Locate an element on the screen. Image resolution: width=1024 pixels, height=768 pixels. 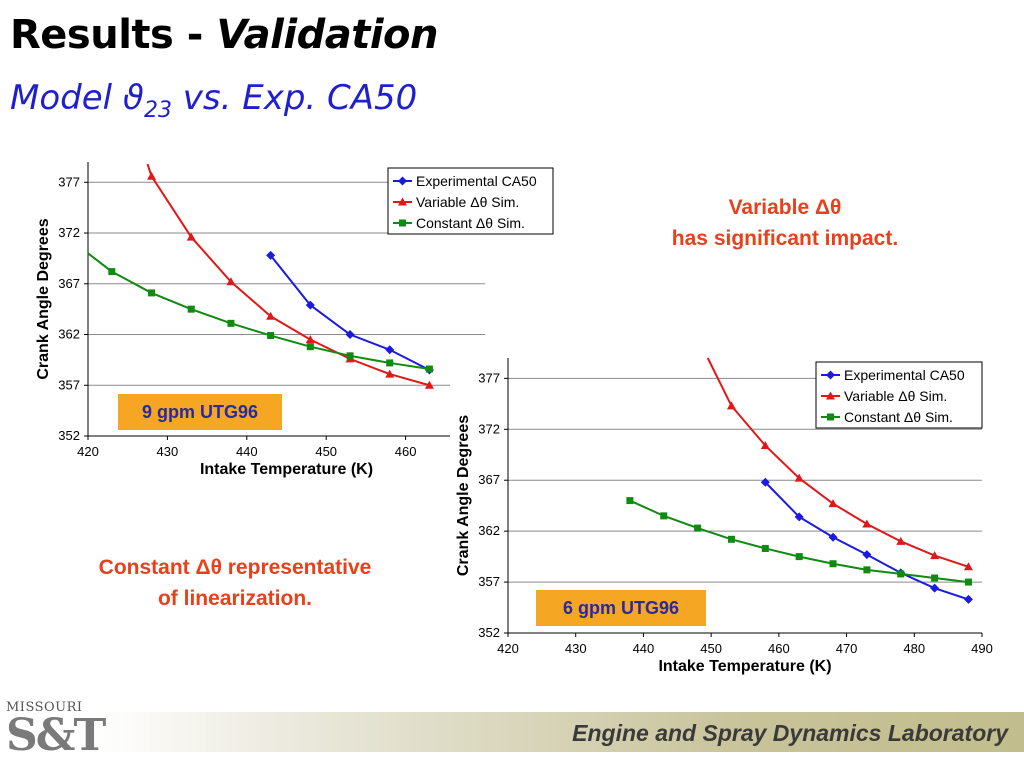
chart2-x-tick-label: 460 is located at coordinates (779, 648).